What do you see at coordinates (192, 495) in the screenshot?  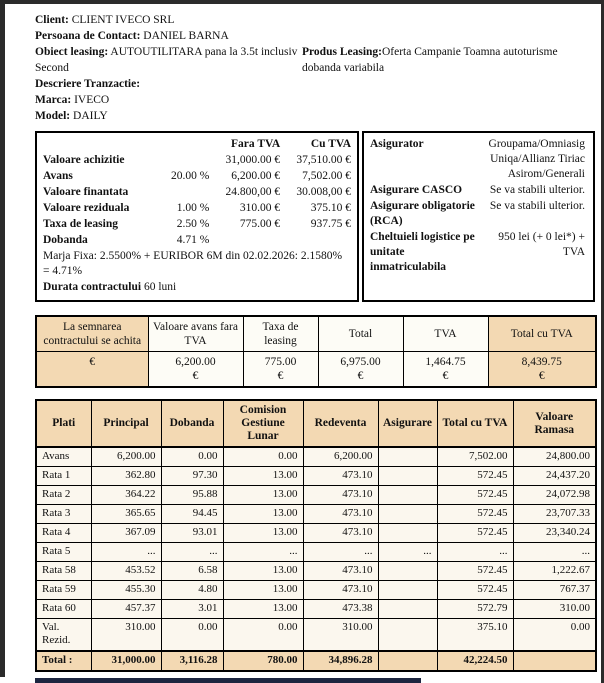 I see `interest-cell: 95.88` at bounding box center [192, 495].